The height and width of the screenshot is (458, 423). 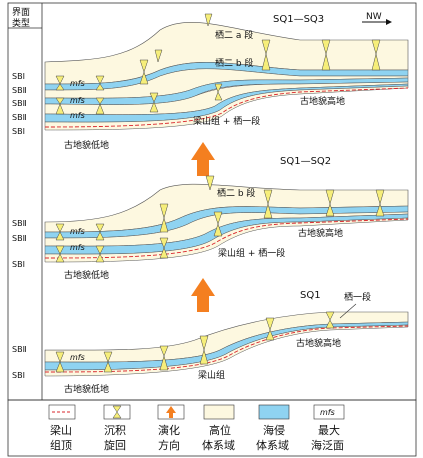 I want to click on panel-title: SQ1, so click(x=310, y=295).